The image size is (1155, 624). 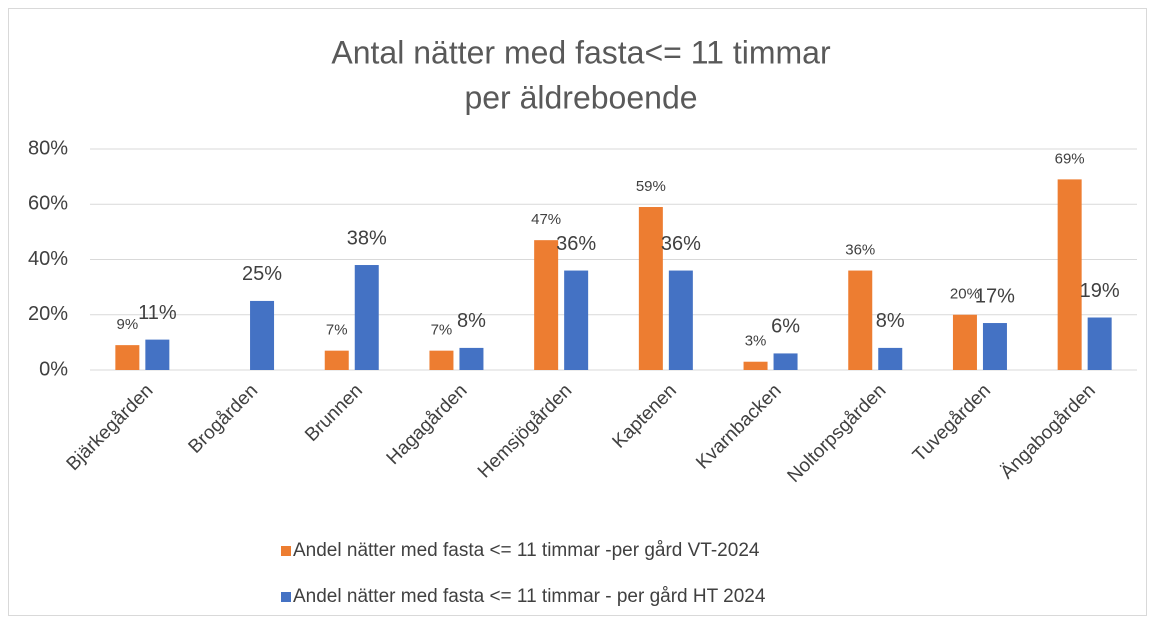 I want to click on data-label: 25%, so click(x=262, y=274).